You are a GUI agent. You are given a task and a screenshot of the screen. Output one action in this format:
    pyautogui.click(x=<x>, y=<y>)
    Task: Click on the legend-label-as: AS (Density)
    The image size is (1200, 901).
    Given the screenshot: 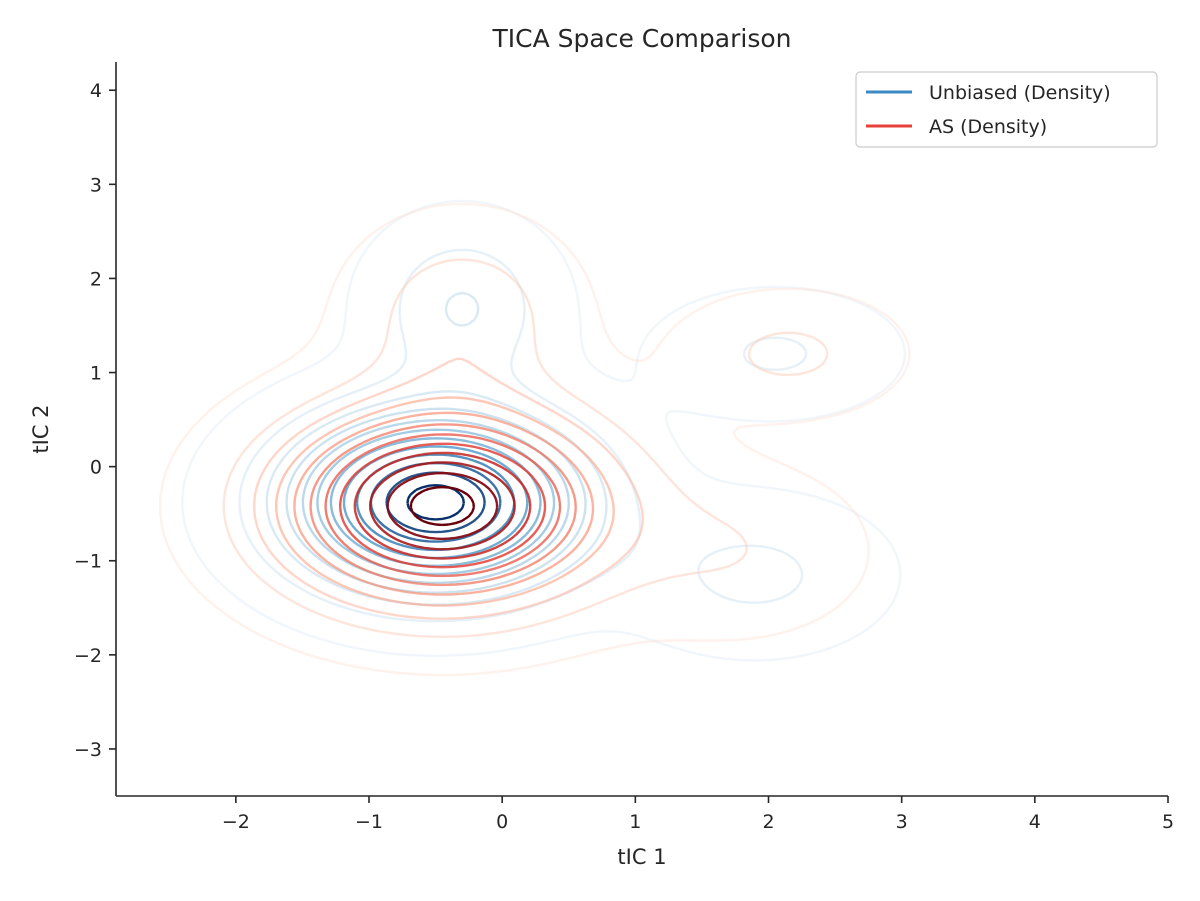 What is the action you would take?
    pyautogui.click(x=988, y=127)
    